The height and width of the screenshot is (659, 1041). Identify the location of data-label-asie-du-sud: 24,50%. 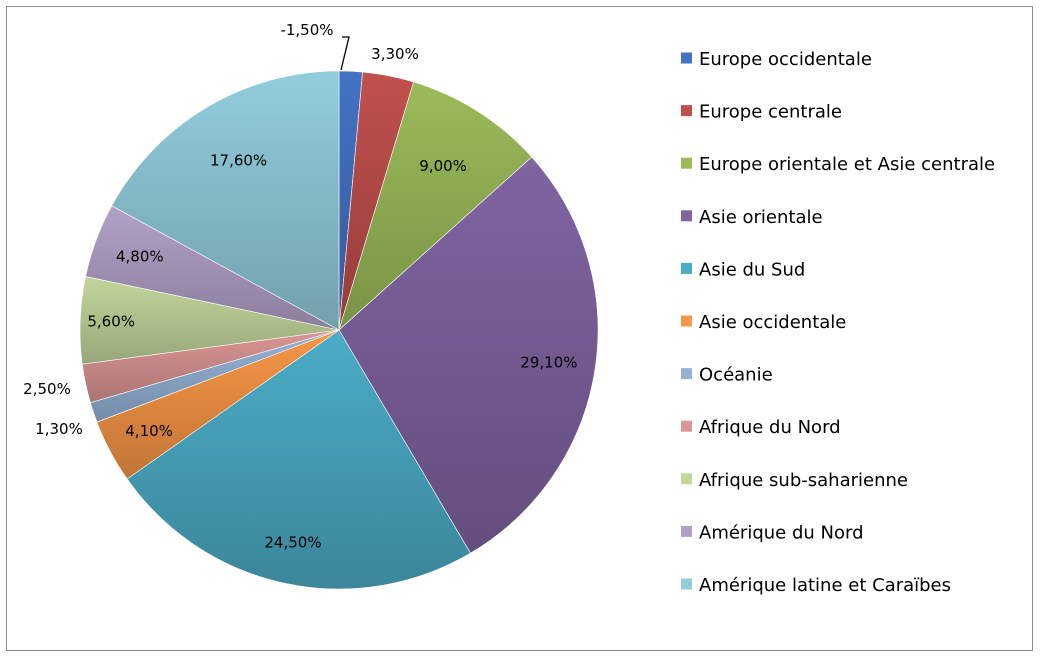
(292, 543).